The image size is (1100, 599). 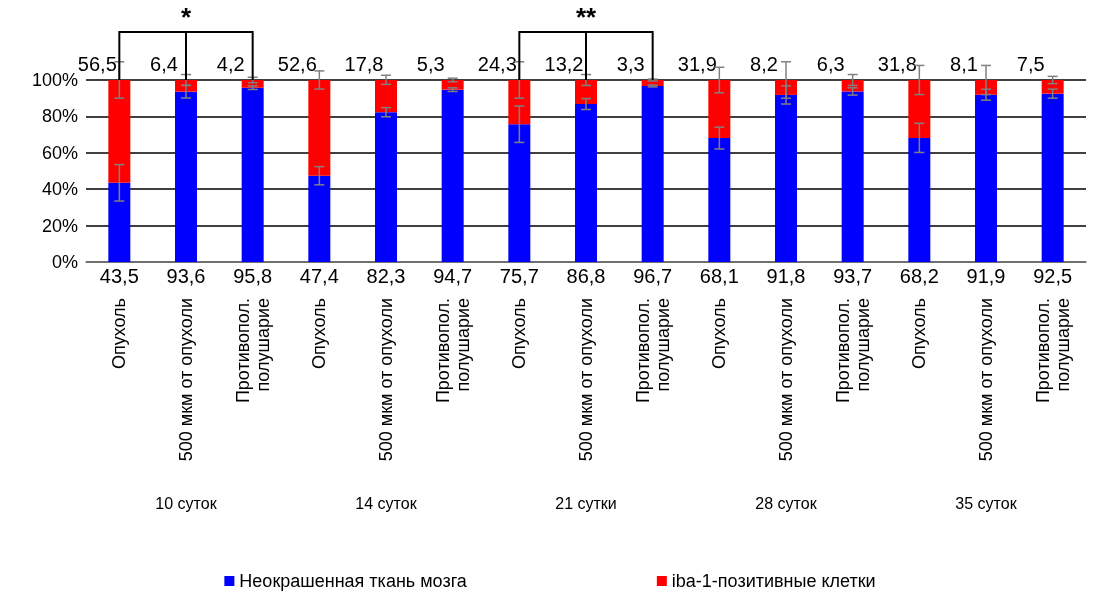 I want to click on y-tick-label: 0%, so click(x=64, y=262).